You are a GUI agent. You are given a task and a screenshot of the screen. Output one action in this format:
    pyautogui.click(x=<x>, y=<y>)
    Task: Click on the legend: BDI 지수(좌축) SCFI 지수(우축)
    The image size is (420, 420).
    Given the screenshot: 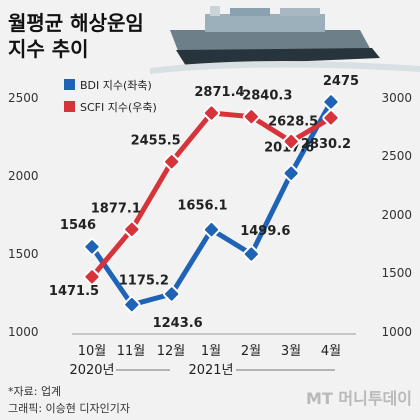 What is the action you would take?
    pyautogui.click(x=110, y=96)
    